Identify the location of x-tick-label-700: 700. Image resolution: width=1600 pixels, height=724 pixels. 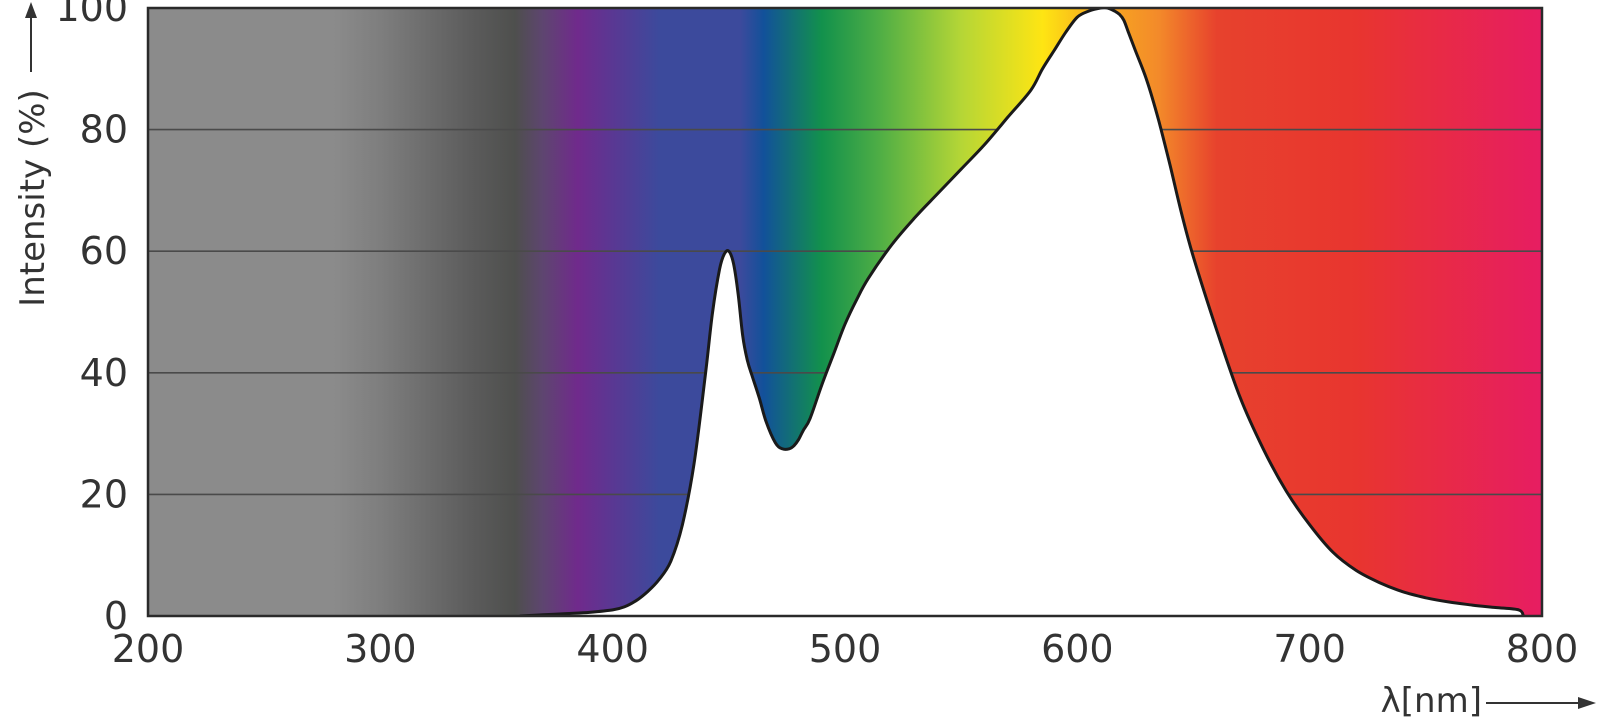
(1309, 649).